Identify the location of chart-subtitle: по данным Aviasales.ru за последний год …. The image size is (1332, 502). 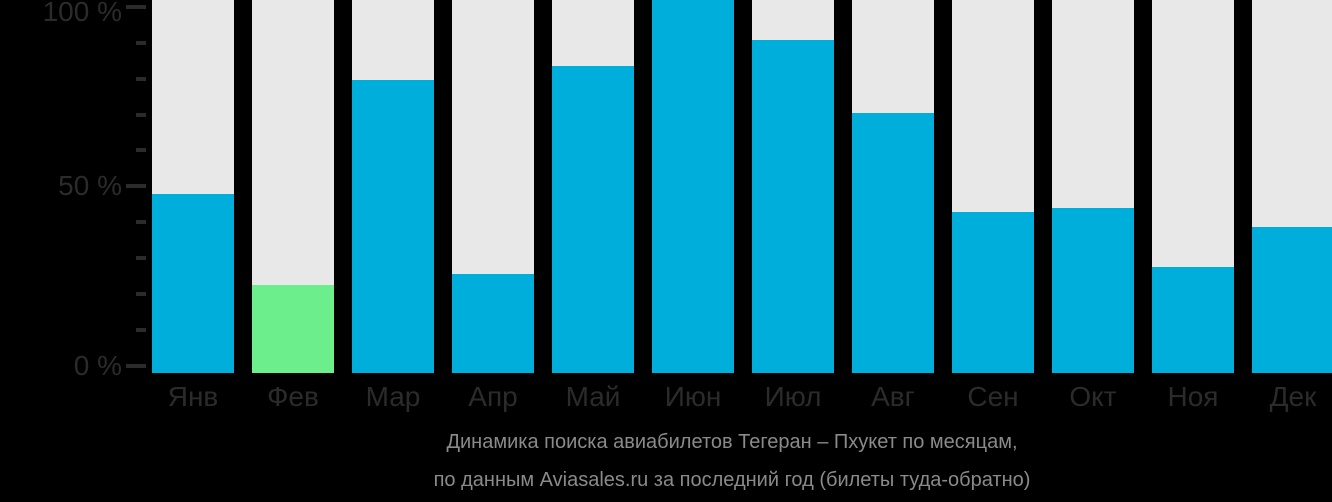
(732, 480).